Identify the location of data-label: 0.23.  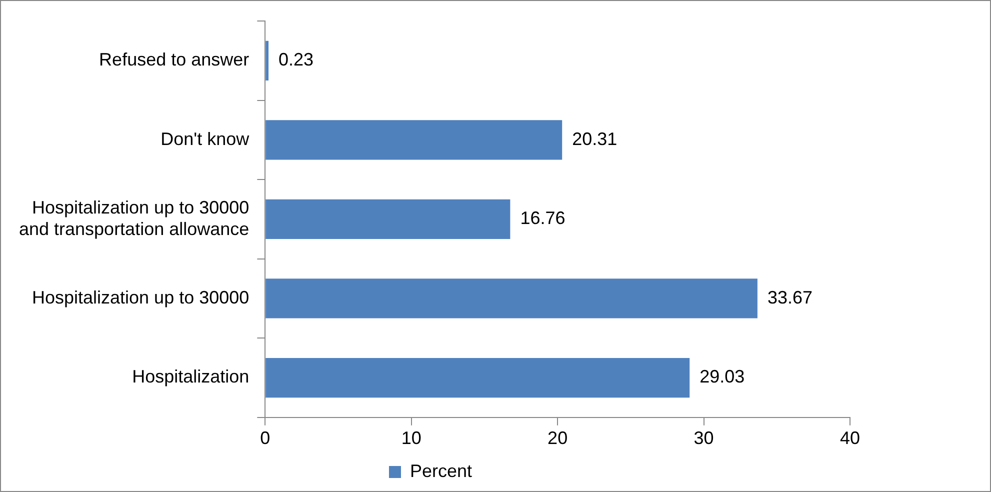
(296, 60).